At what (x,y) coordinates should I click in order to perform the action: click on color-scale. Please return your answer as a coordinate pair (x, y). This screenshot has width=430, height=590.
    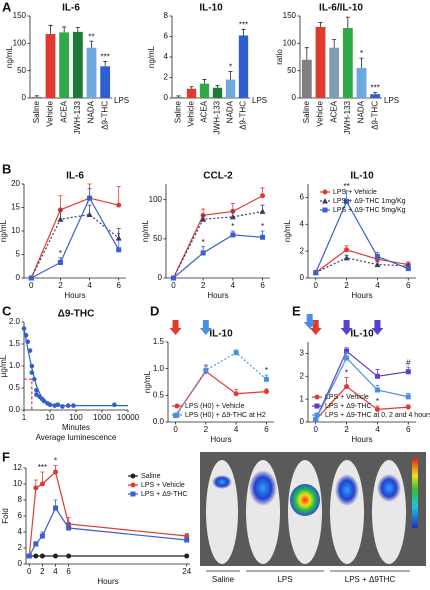
    Looking at the image, I should click on (415, 493).